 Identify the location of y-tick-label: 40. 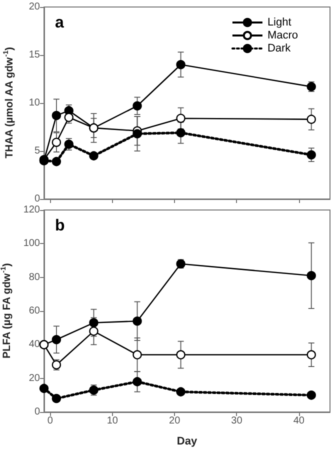
(34, 344).